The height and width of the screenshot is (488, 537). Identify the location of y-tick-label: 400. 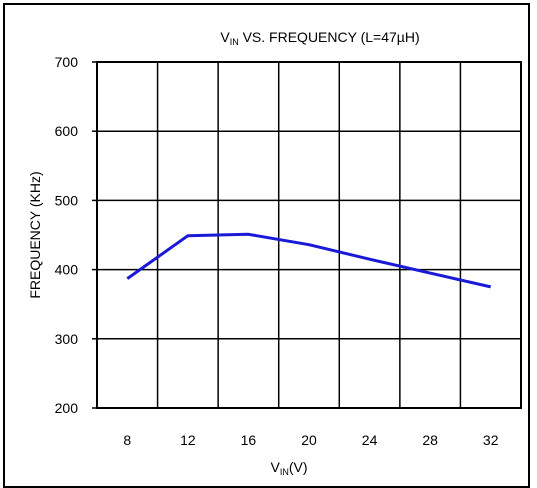
(67, 270).